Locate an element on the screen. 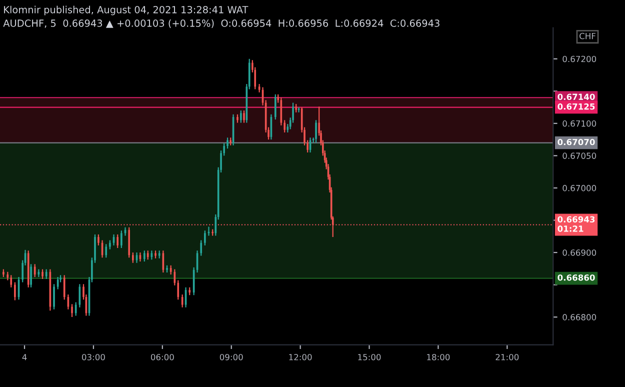  x-tick-label: 15:00 is located at coordinates (369, 357).